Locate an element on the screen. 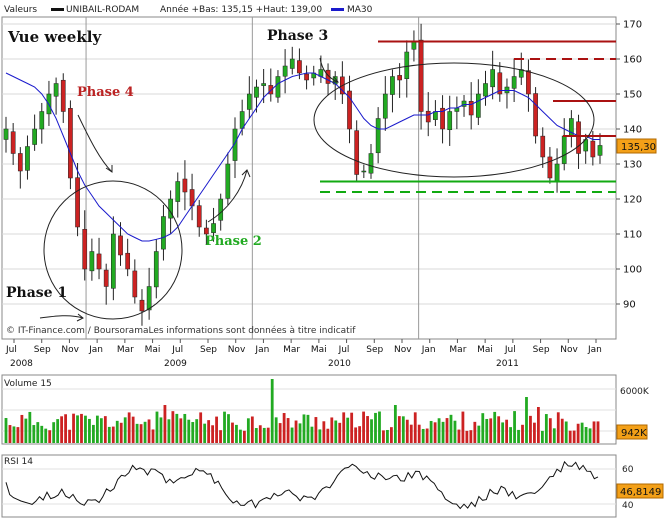 This screenshot has height=520, width=665. legend-ma: MA30 is located at coordinates (360, 10).